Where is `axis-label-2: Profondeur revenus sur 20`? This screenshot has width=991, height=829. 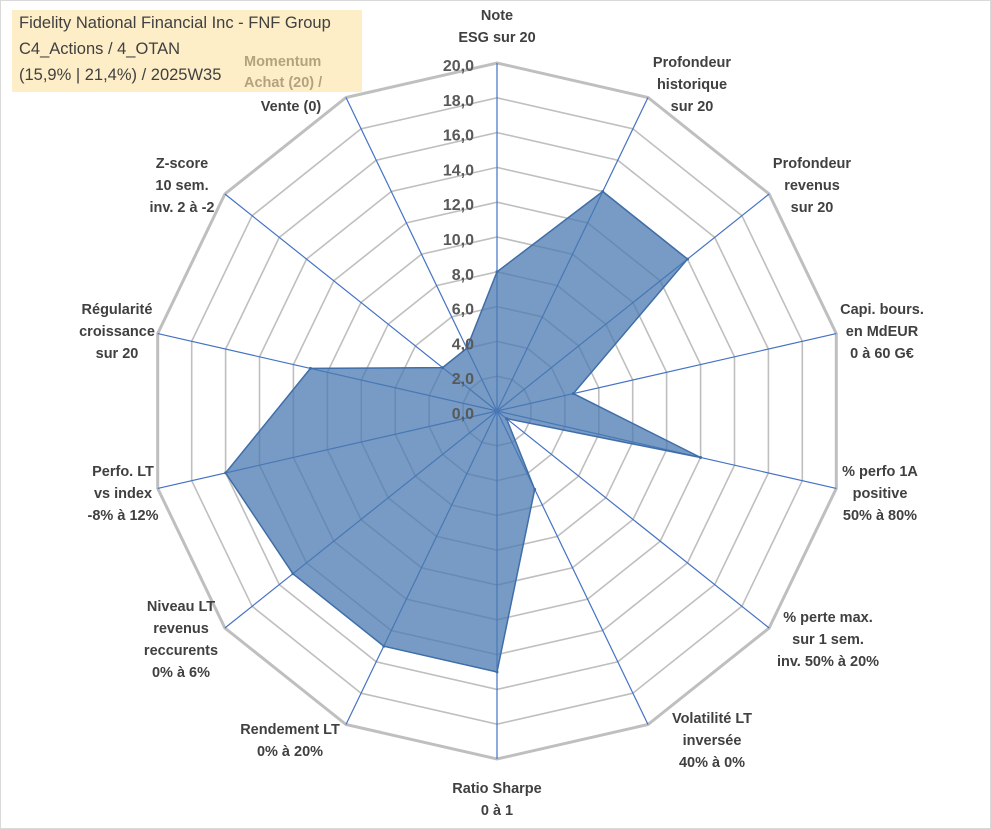 axis-label-2: Profondeur revenus sur 20 is located at coordinates (812, 186).